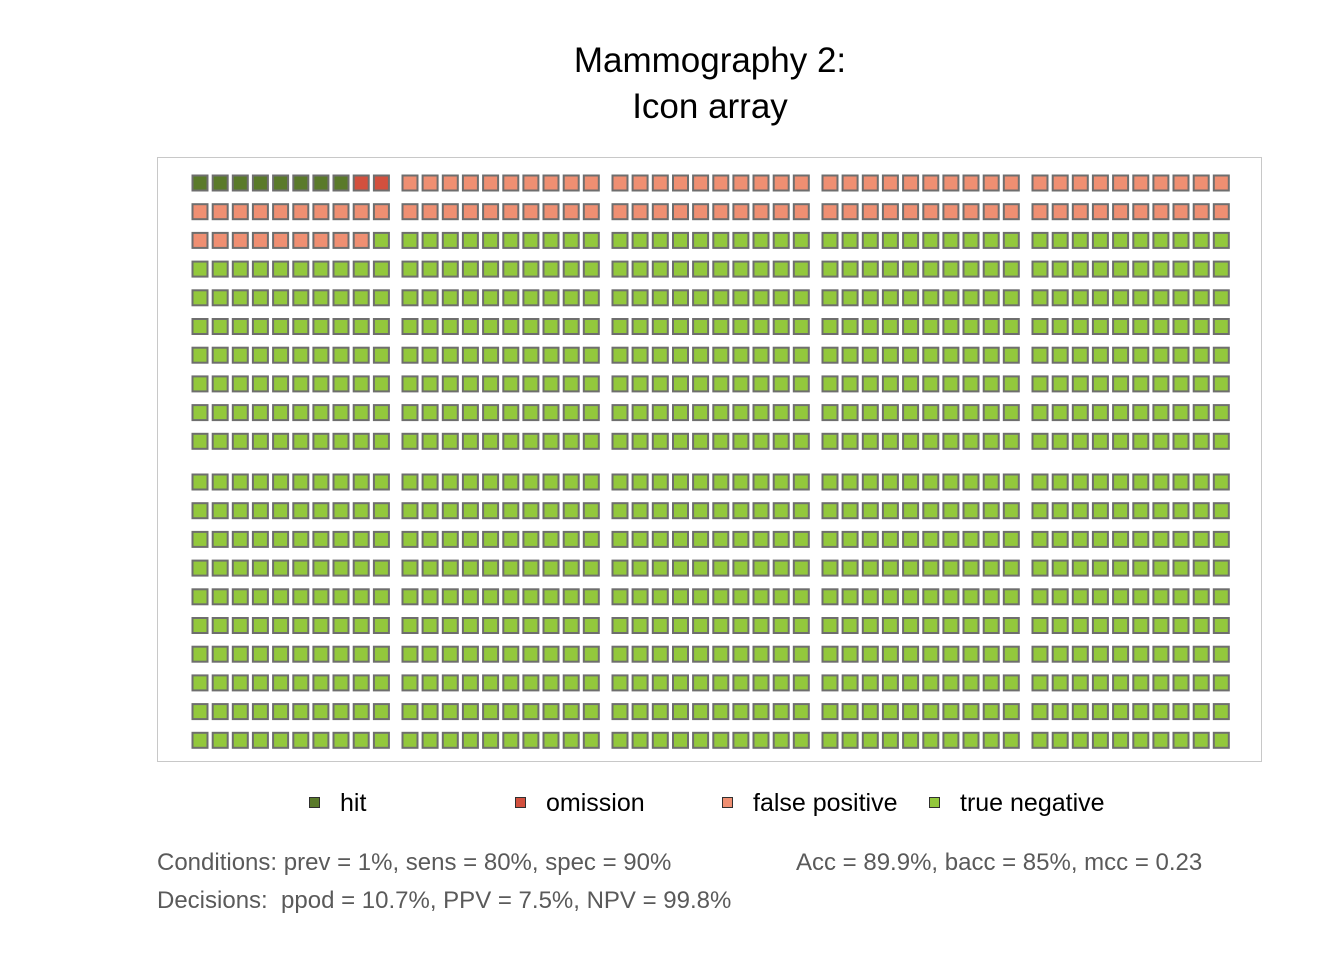 The height and width of the screenshot is (960, 1344). What do you see at coordinates (220, 183) in the screenshot?
I see `icon-hit` at bounding box center [220, 183].